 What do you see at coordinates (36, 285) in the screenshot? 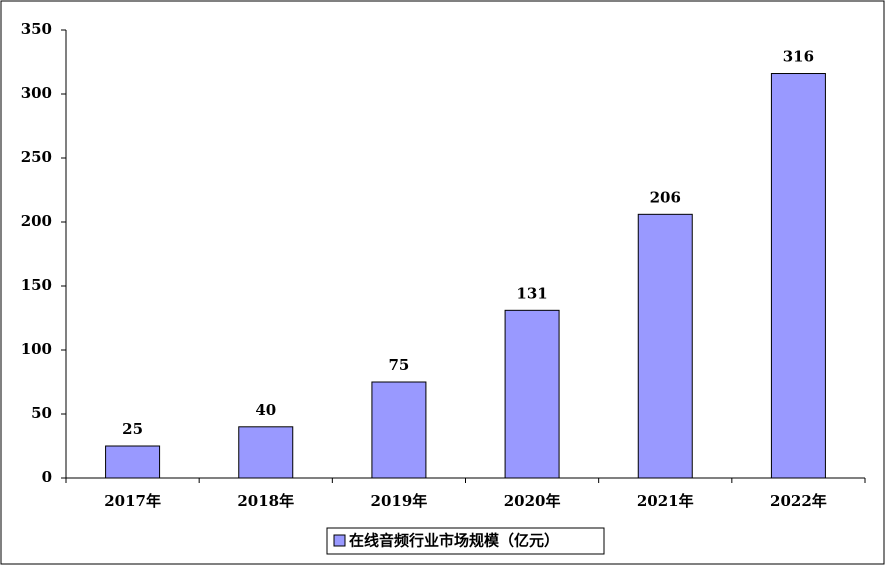
I see `y-tick-label: 150` at bounding box center [36, 285].